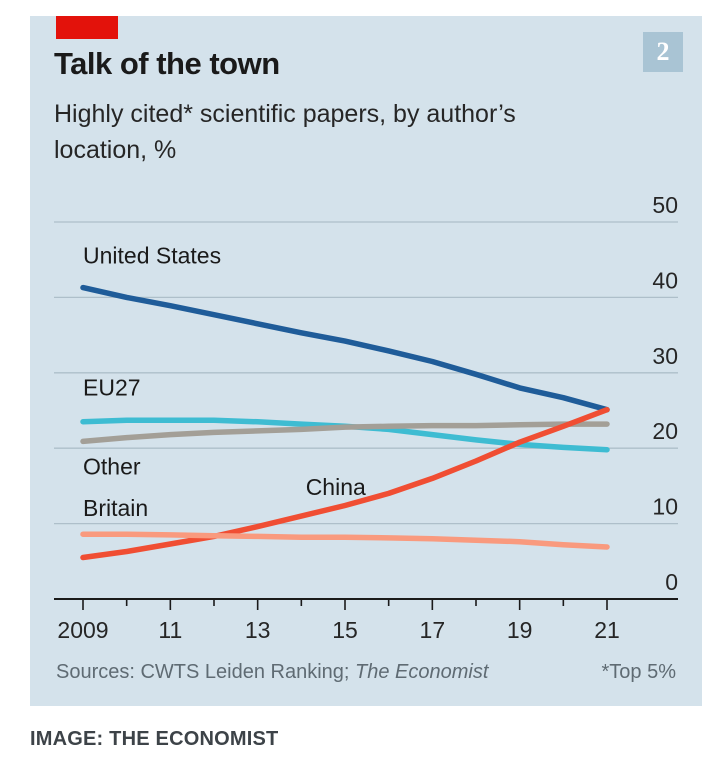 This screenshot has width=718, height=758. I want to click on series-label-britain: Britain, so click(115, 508).